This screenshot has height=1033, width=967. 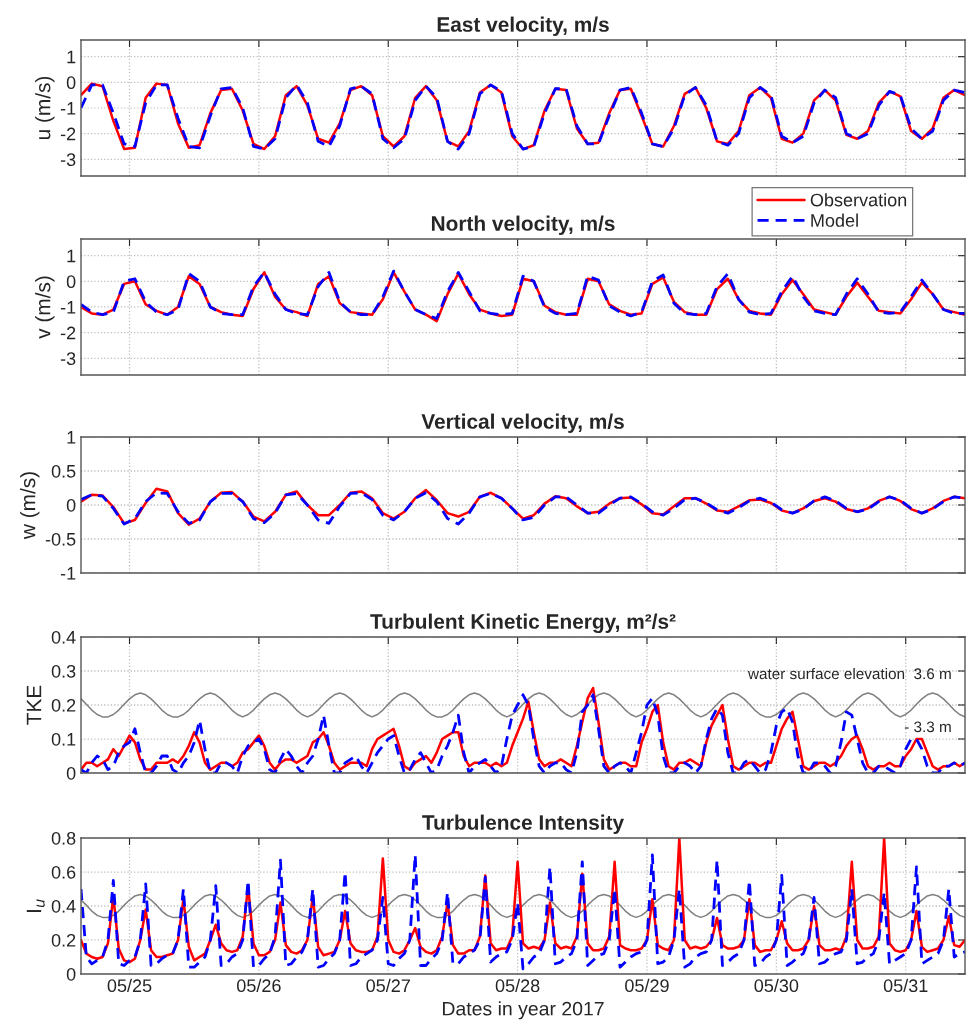 What do you see at coordinates (35, 905) in the screenshot?
I see `y-axis-title: I$_{u}$` at bounding box center [35, 905].